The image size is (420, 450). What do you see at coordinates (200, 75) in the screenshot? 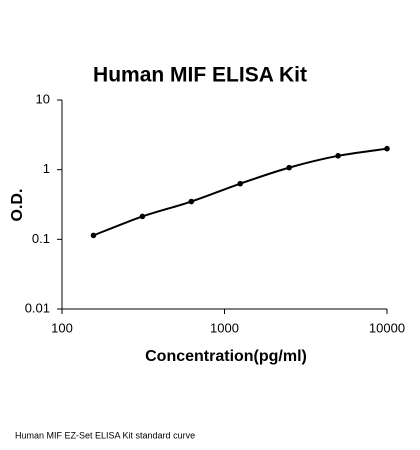
I see `chart-title: Human MIF ELISA Kit` at bounding box center [200, 75].